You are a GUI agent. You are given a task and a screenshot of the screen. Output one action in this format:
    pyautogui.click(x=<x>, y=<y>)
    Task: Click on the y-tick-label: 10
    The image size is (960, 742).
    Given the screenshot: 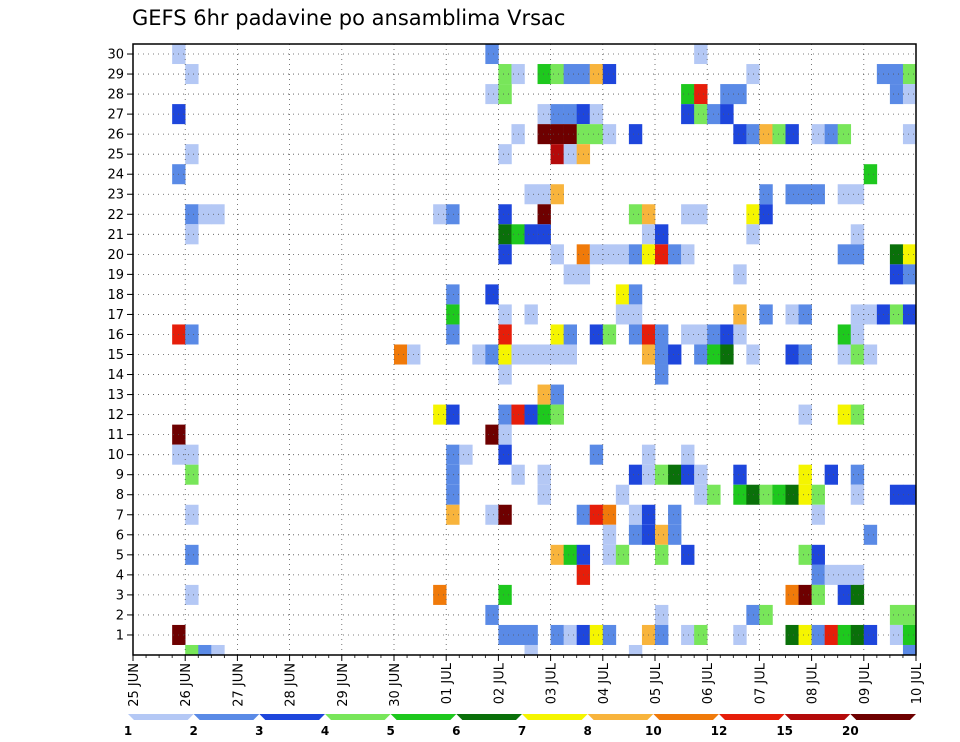 What is the action you would take?
    pyautogui.click(x=115, y=455)
    